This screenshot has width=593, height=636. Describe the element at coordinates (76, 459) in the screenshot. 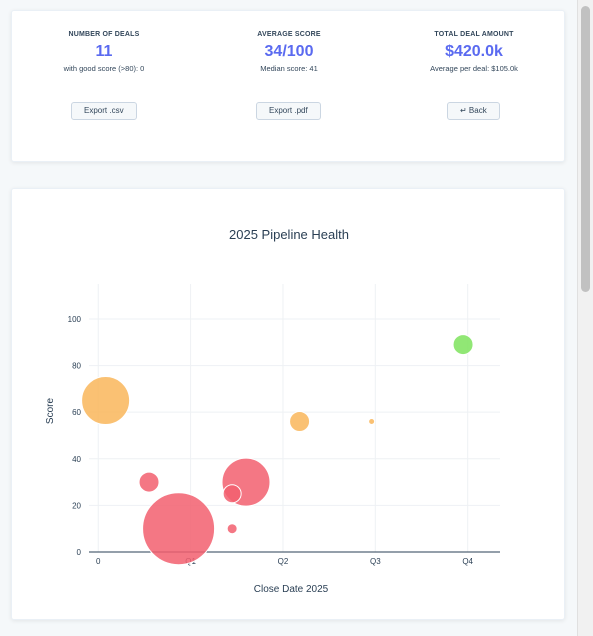

I see `y-tick-label: 40` at that location.